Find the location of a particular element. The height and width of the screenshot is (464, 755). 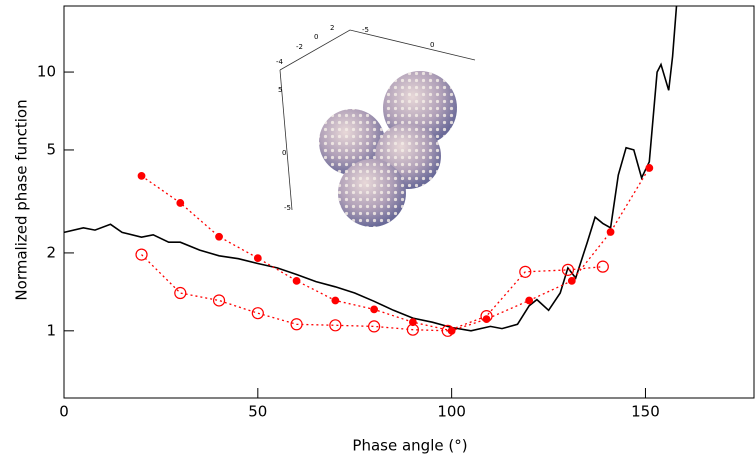

inset-label: 5 is located at coordinates (280, 90).